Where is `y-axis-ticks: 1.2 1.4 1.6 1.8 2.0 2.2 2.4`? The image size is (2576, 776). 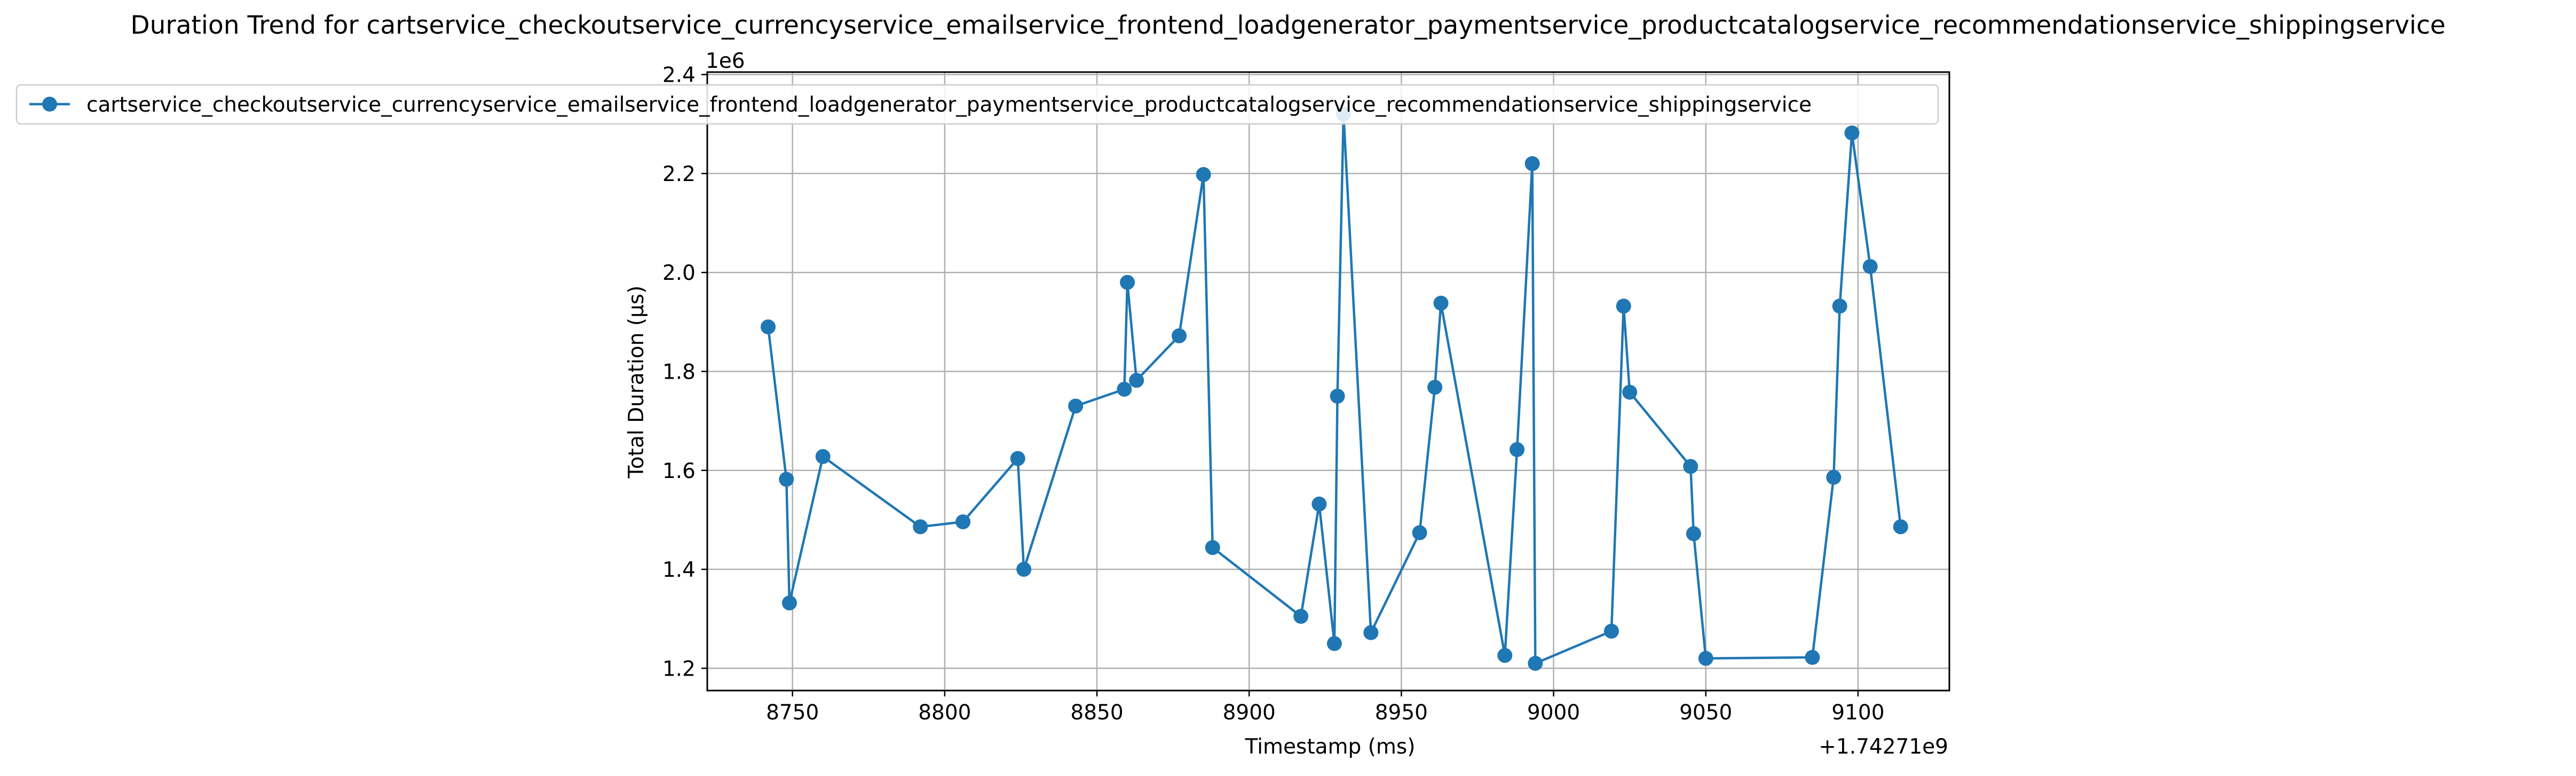
y-axis-ticks: 1.2 1.4 1.6 1.8 2.0 2.2 2.4 is located at coordinates (684, 373).